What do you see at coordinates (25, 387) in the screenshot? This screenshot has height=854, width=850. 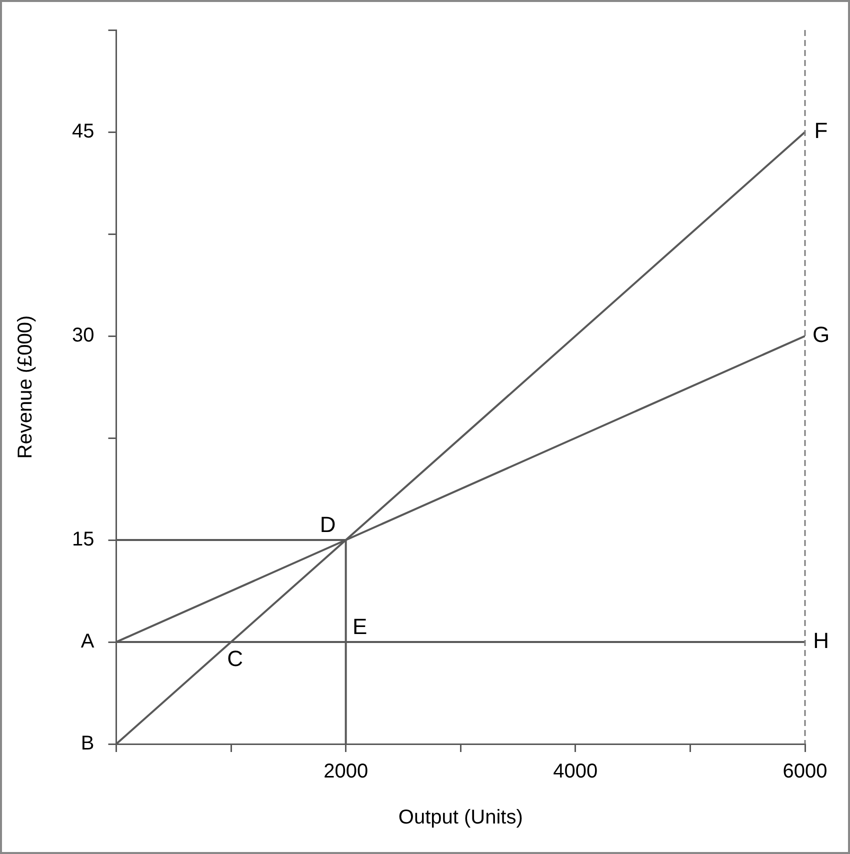 I see `y-axis-title: Revenue (£000)` at bounding box center [25, 387].